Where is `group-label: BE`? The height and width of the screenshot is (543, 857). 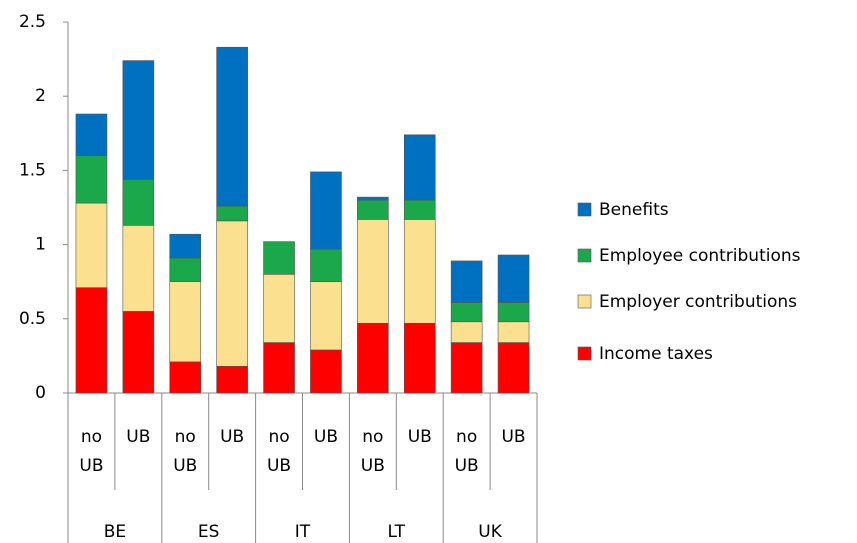
group-label: BE is located at coordinates (115, 532).